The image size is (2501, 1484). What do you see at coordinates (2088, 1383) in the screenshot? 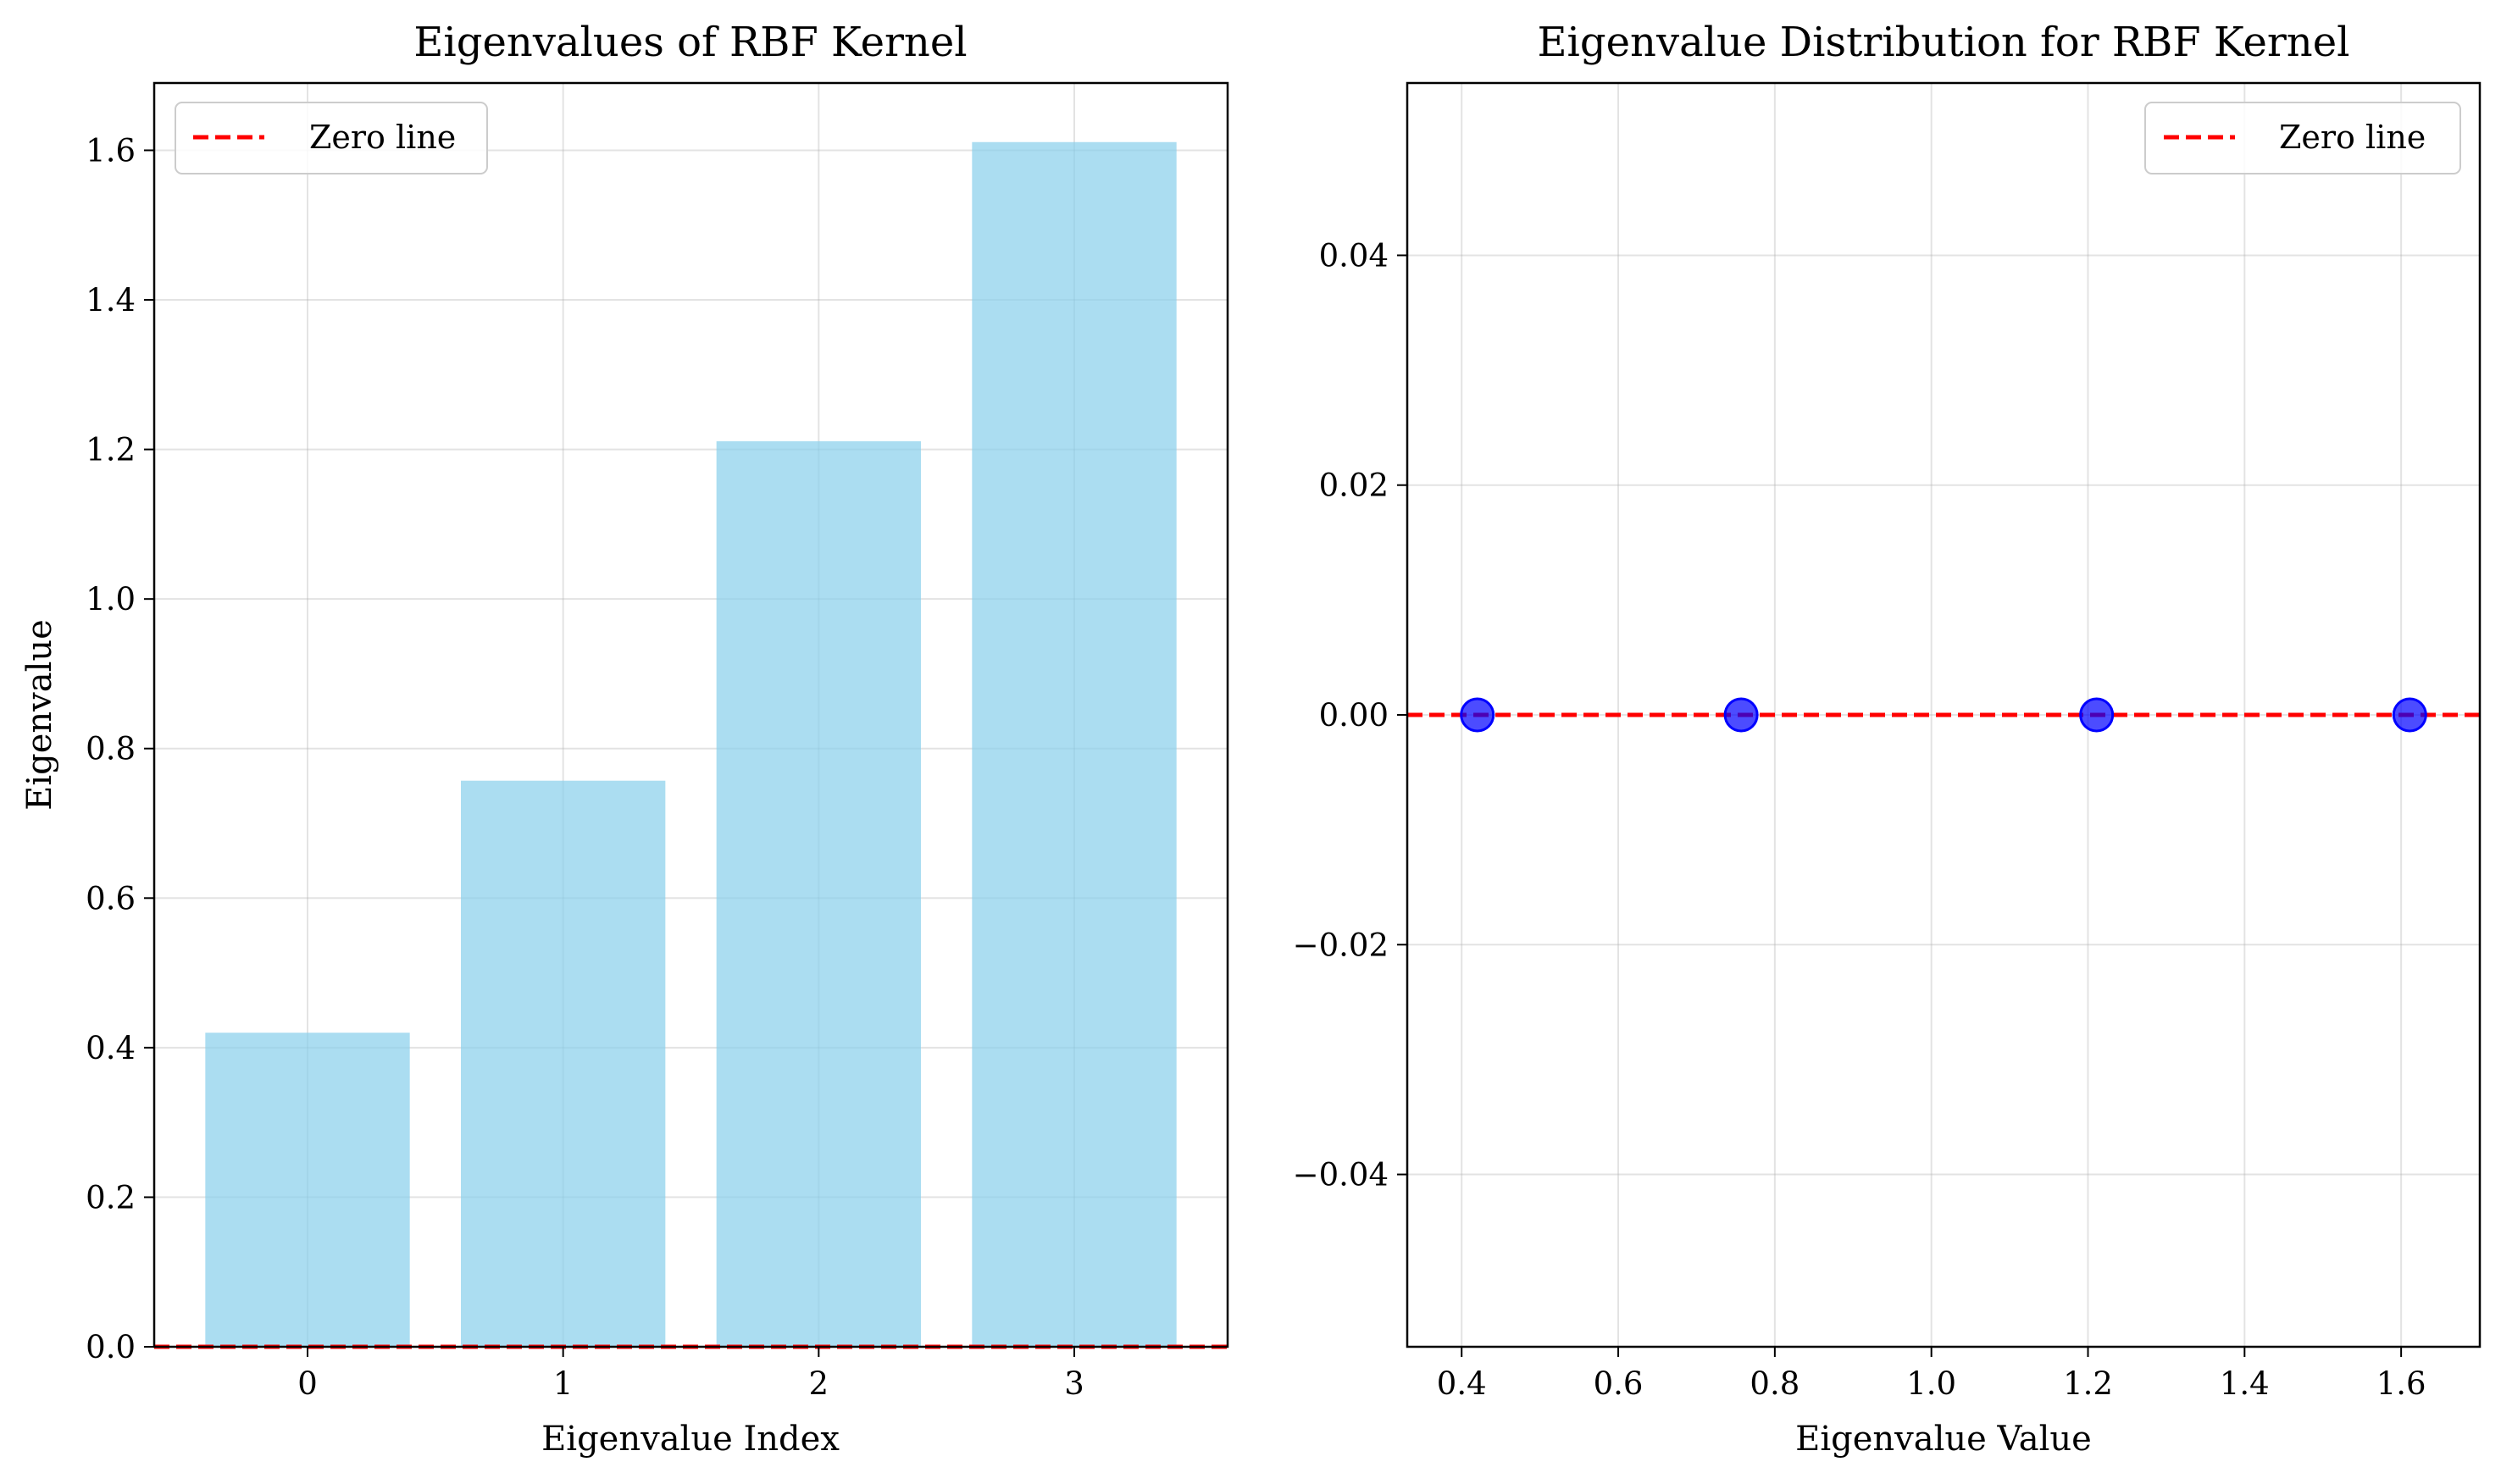
I see `x-tick-label: 1.2` at bounding box center [2088, 1383].